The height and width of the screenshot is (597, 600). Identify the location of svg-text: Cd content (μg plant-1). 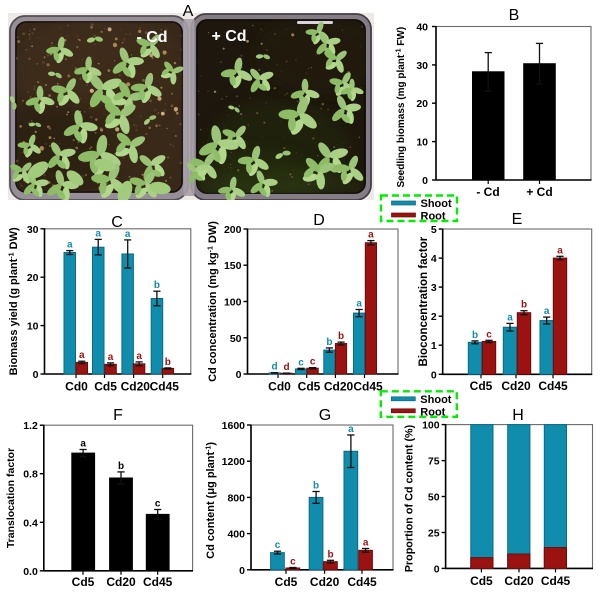
(211, 500).